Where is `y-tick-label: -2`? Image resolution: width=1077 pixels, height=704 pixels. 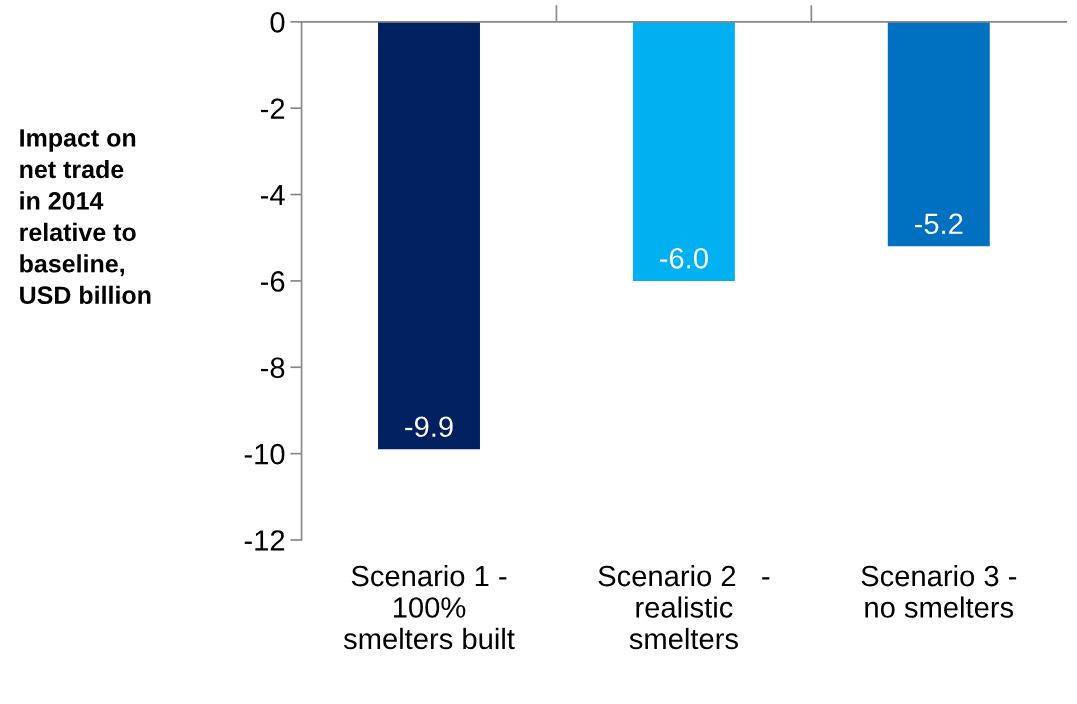 y-tick-label: -2 is located at coordinates (272, 108).